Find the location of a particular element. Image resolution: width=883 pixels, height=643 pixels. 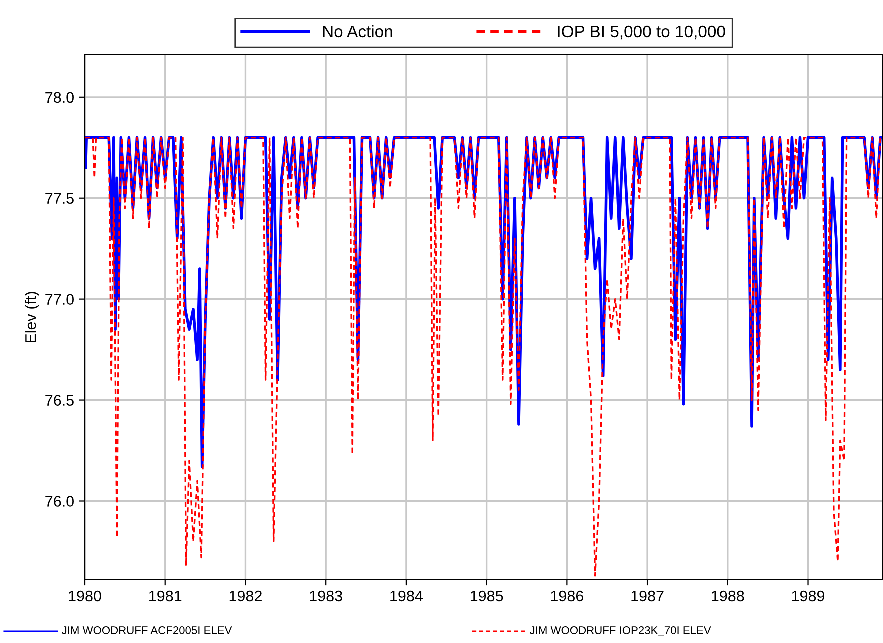

text: JIM WOODRUFF ACF2005I ELEV is located at coordinates (147, 630).